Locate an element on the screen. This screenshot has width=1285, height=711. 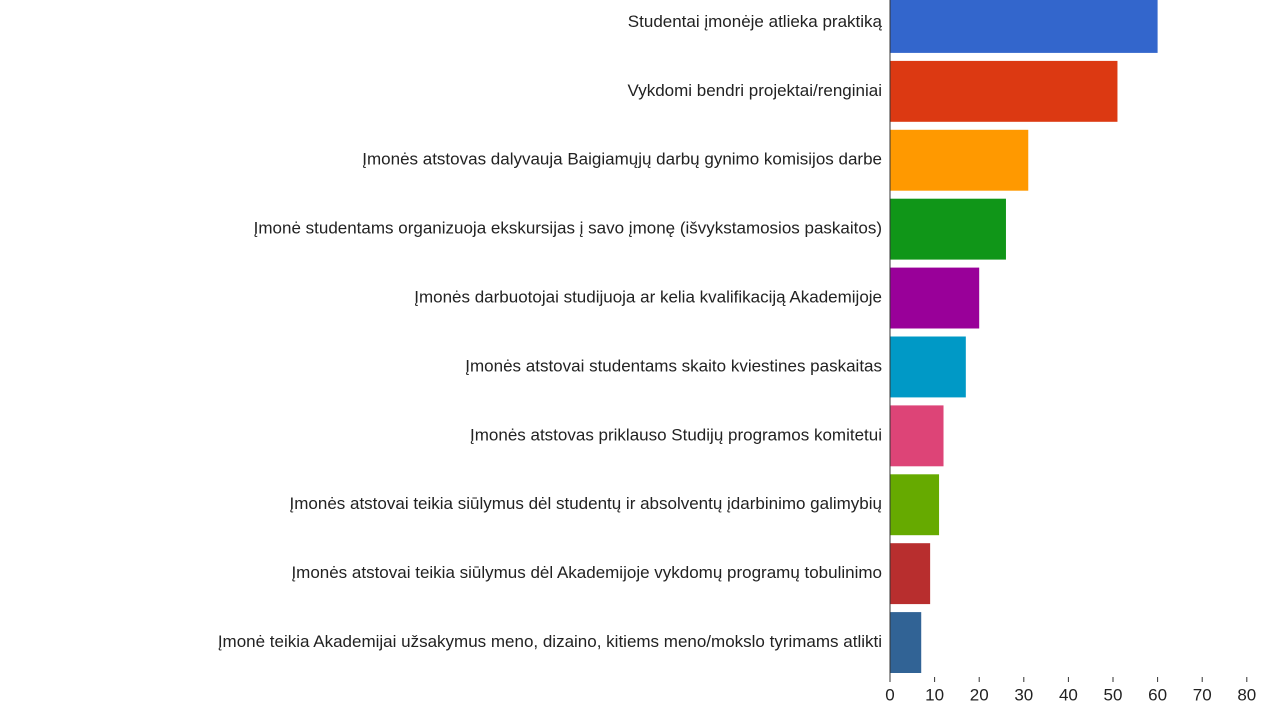
x-tick-label: 20 is located at coordinates (979, 694).